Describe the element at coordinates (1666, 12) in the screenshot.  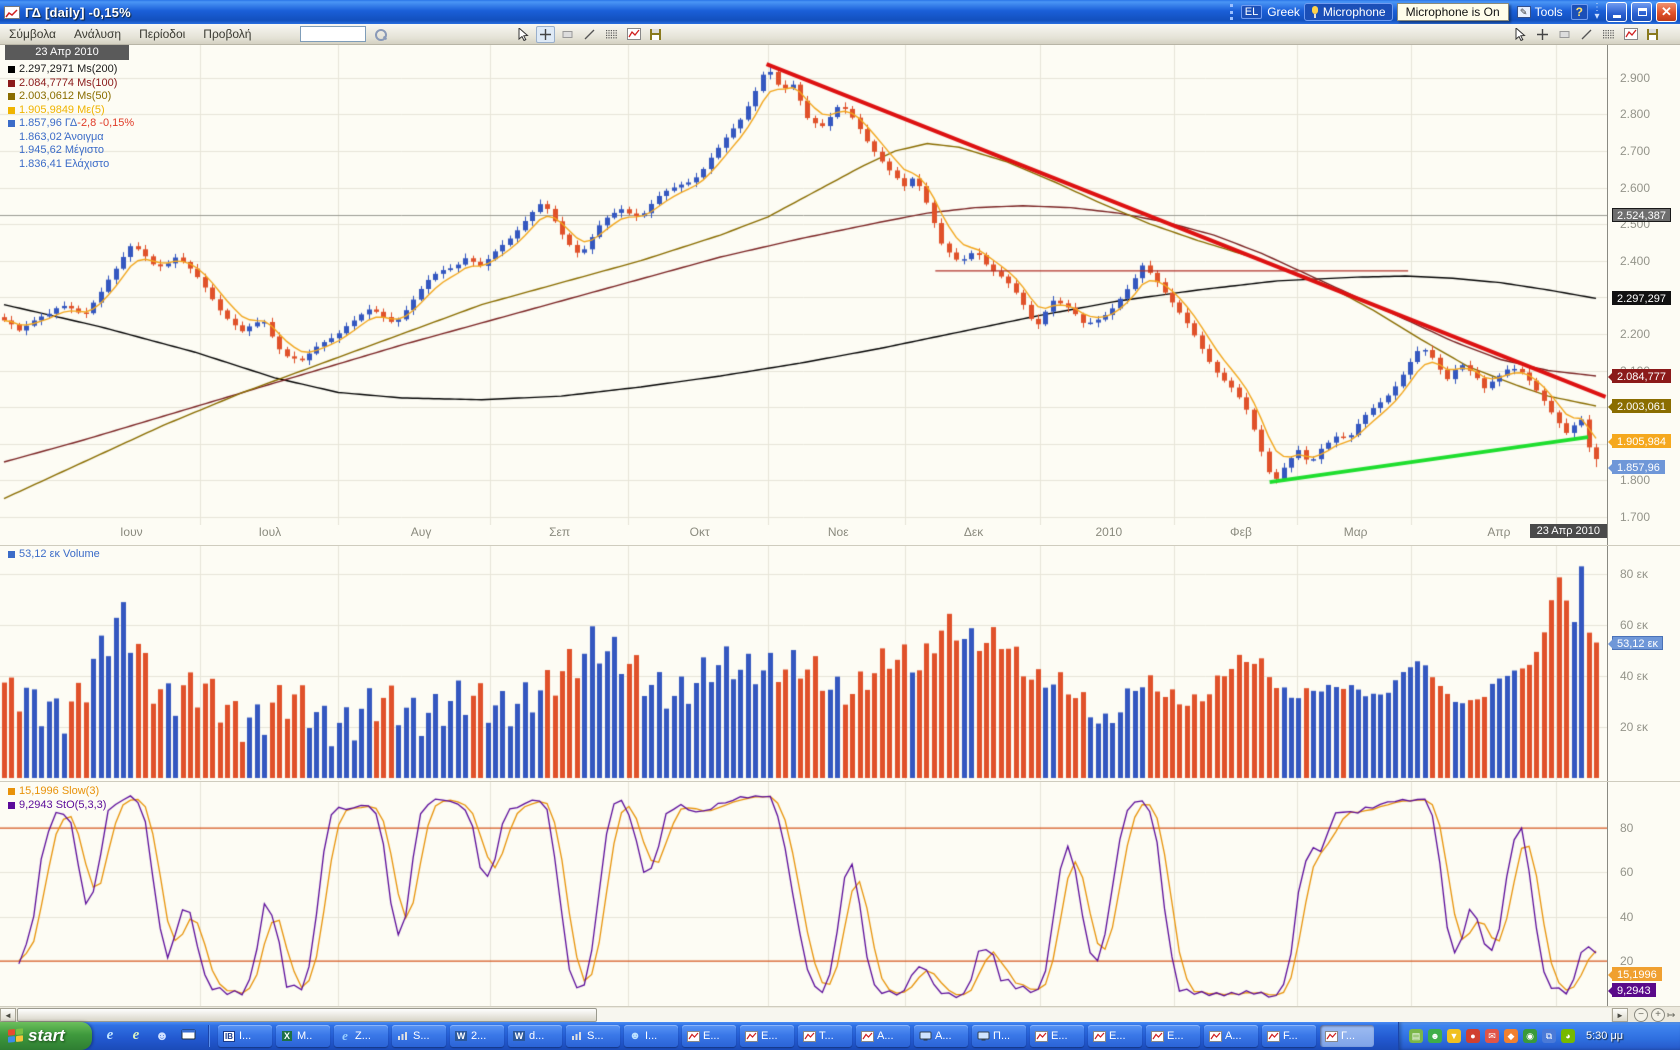
I see `close-button: ✕` at that location.